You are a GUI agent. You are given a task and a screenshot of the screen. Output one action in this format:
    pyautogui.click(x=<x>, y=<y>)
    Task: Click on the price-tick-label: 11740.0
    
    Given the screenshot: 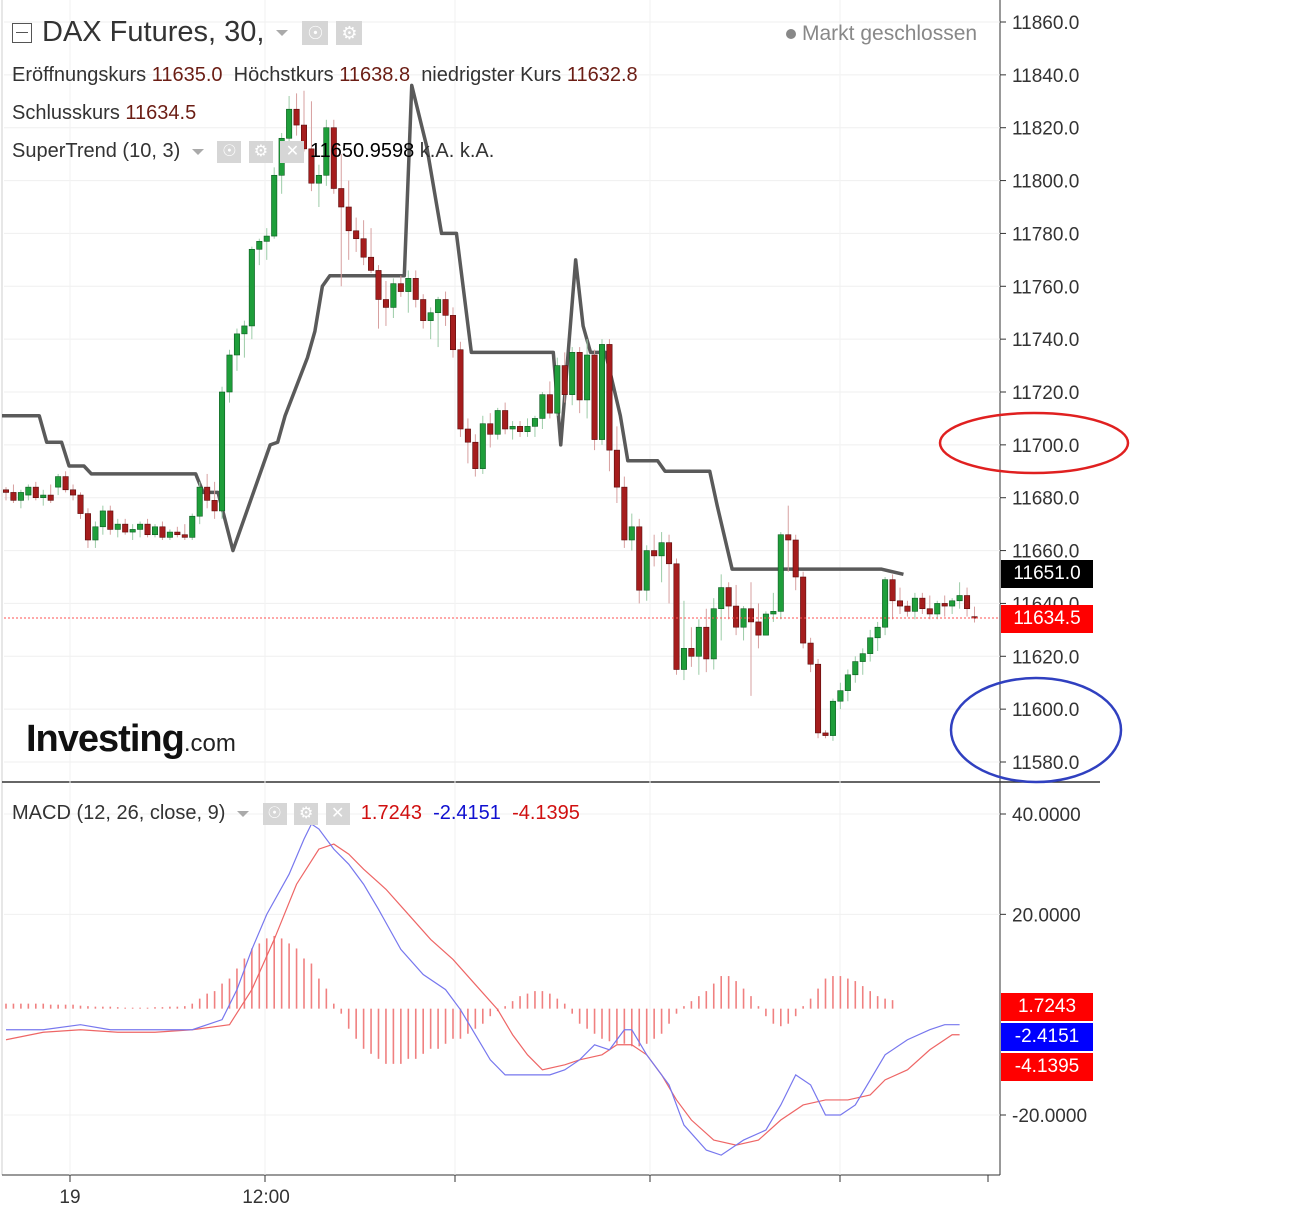 What is the action you would take?
    pyautogui.click(x=1045, y=340)
    